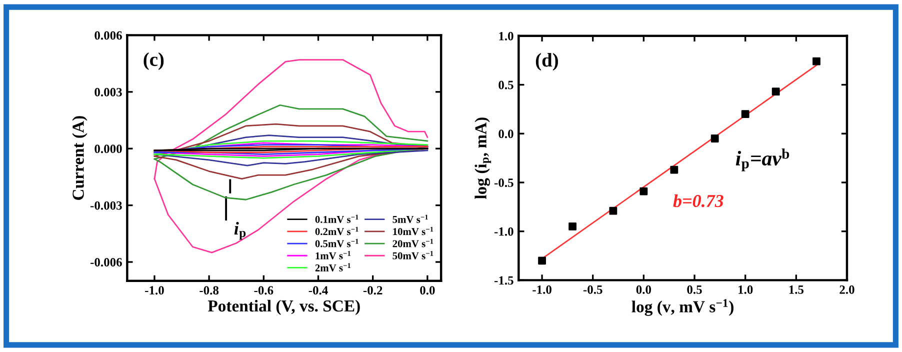  What do you see at coordinates (108, 149) in the screenshot?
I see `y-tick-label: 0.000` at bounding box center [108, 149].